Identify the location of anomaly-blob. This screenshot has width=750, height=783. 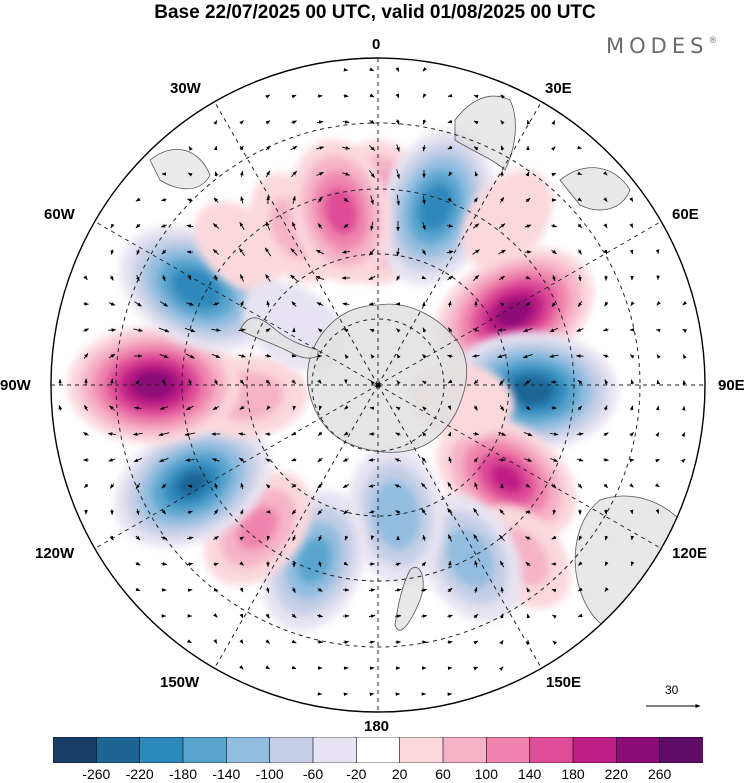
(507, 219).